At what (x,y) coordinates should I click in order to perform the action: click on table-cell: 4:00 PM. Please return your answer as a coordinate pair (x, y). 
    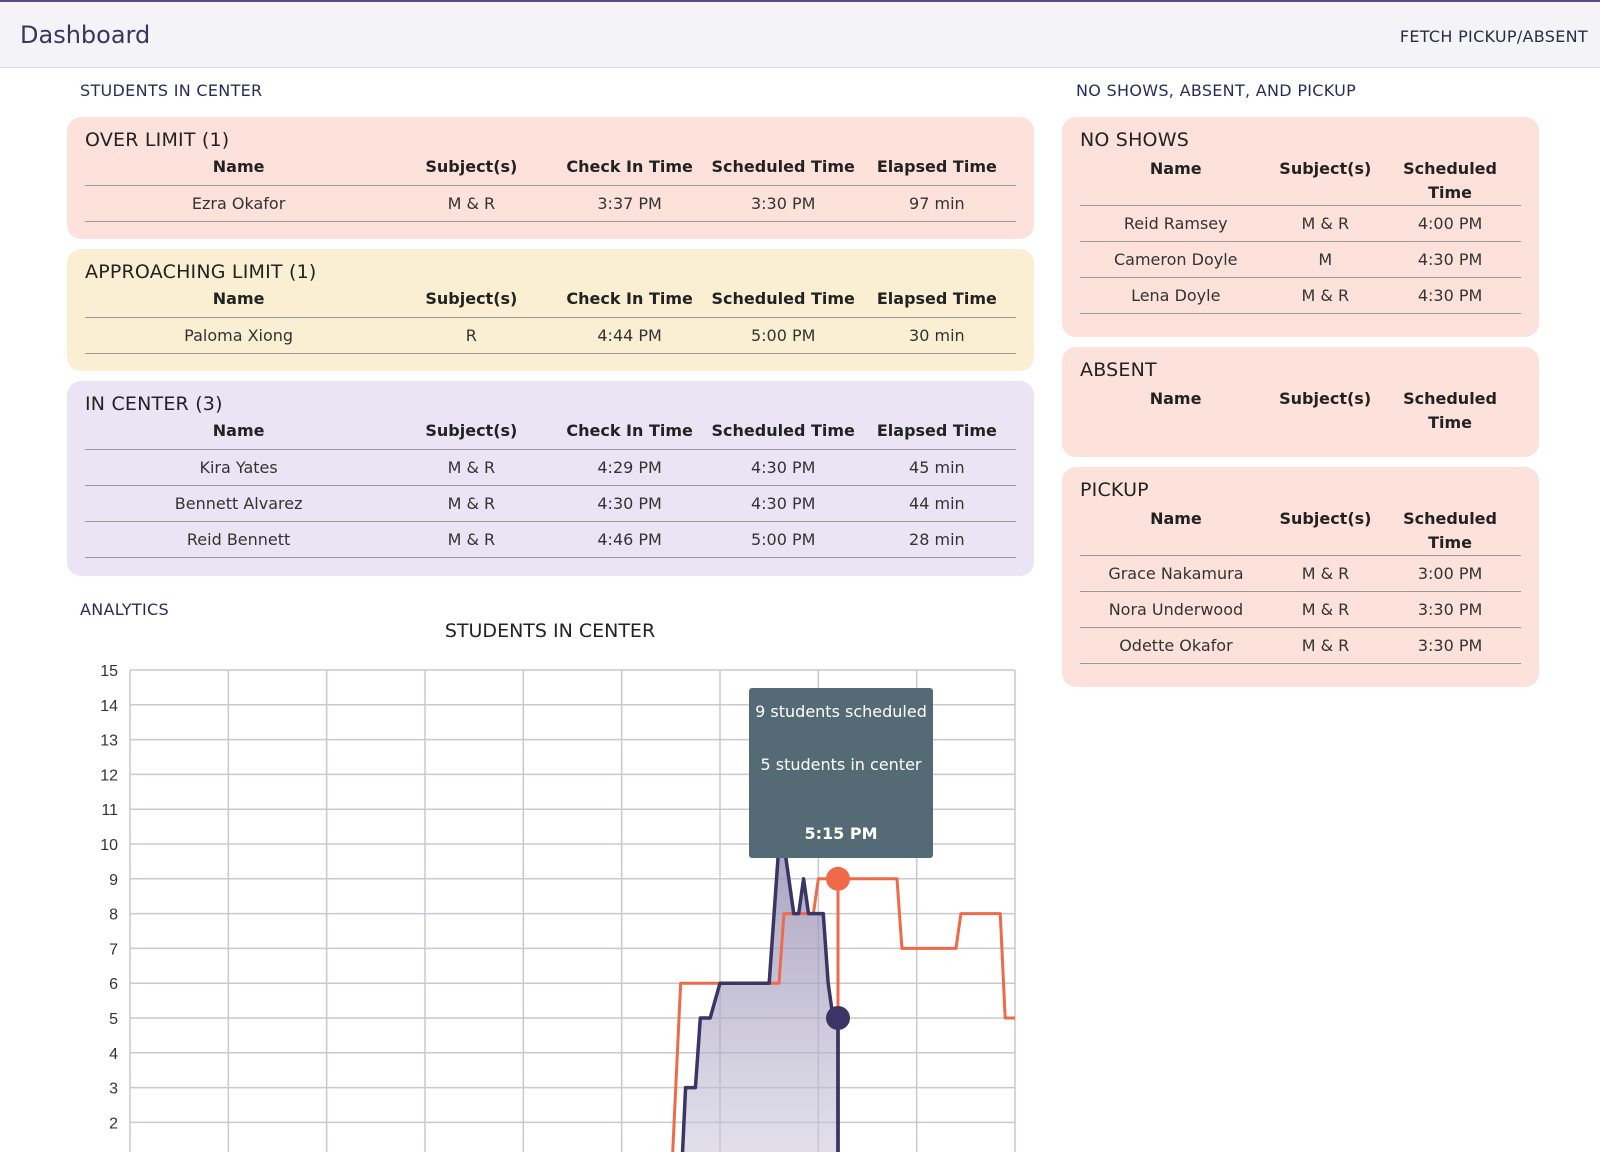
    Looking at the image, I should click on (1450, 223).